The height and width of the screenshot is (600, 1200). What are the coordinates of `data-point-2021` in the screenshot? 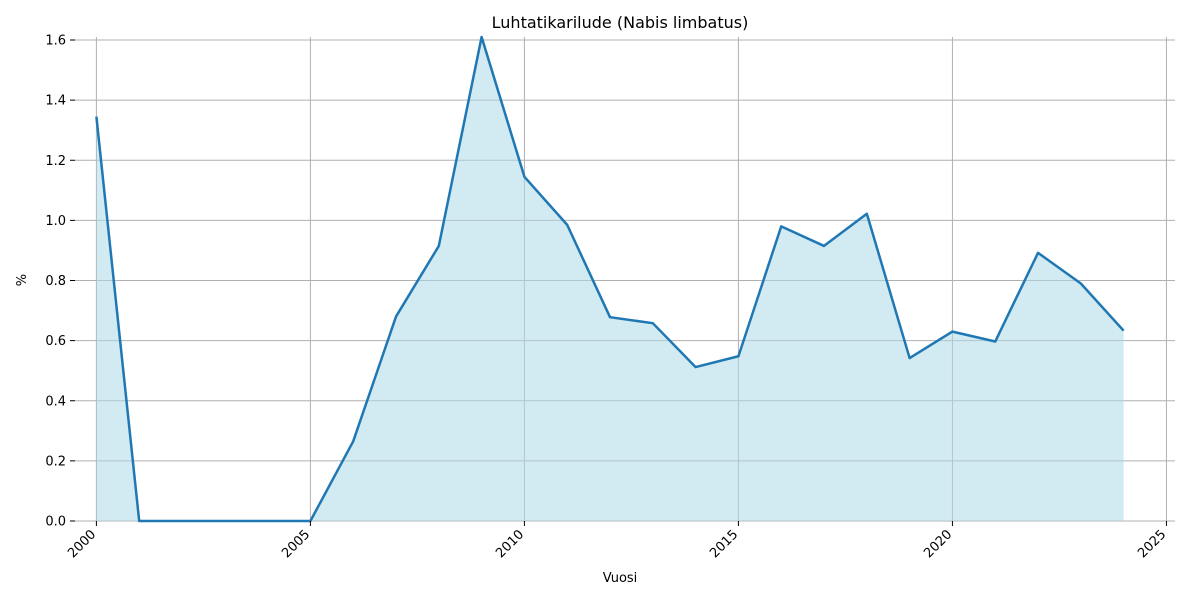 It's located at (995, 342).